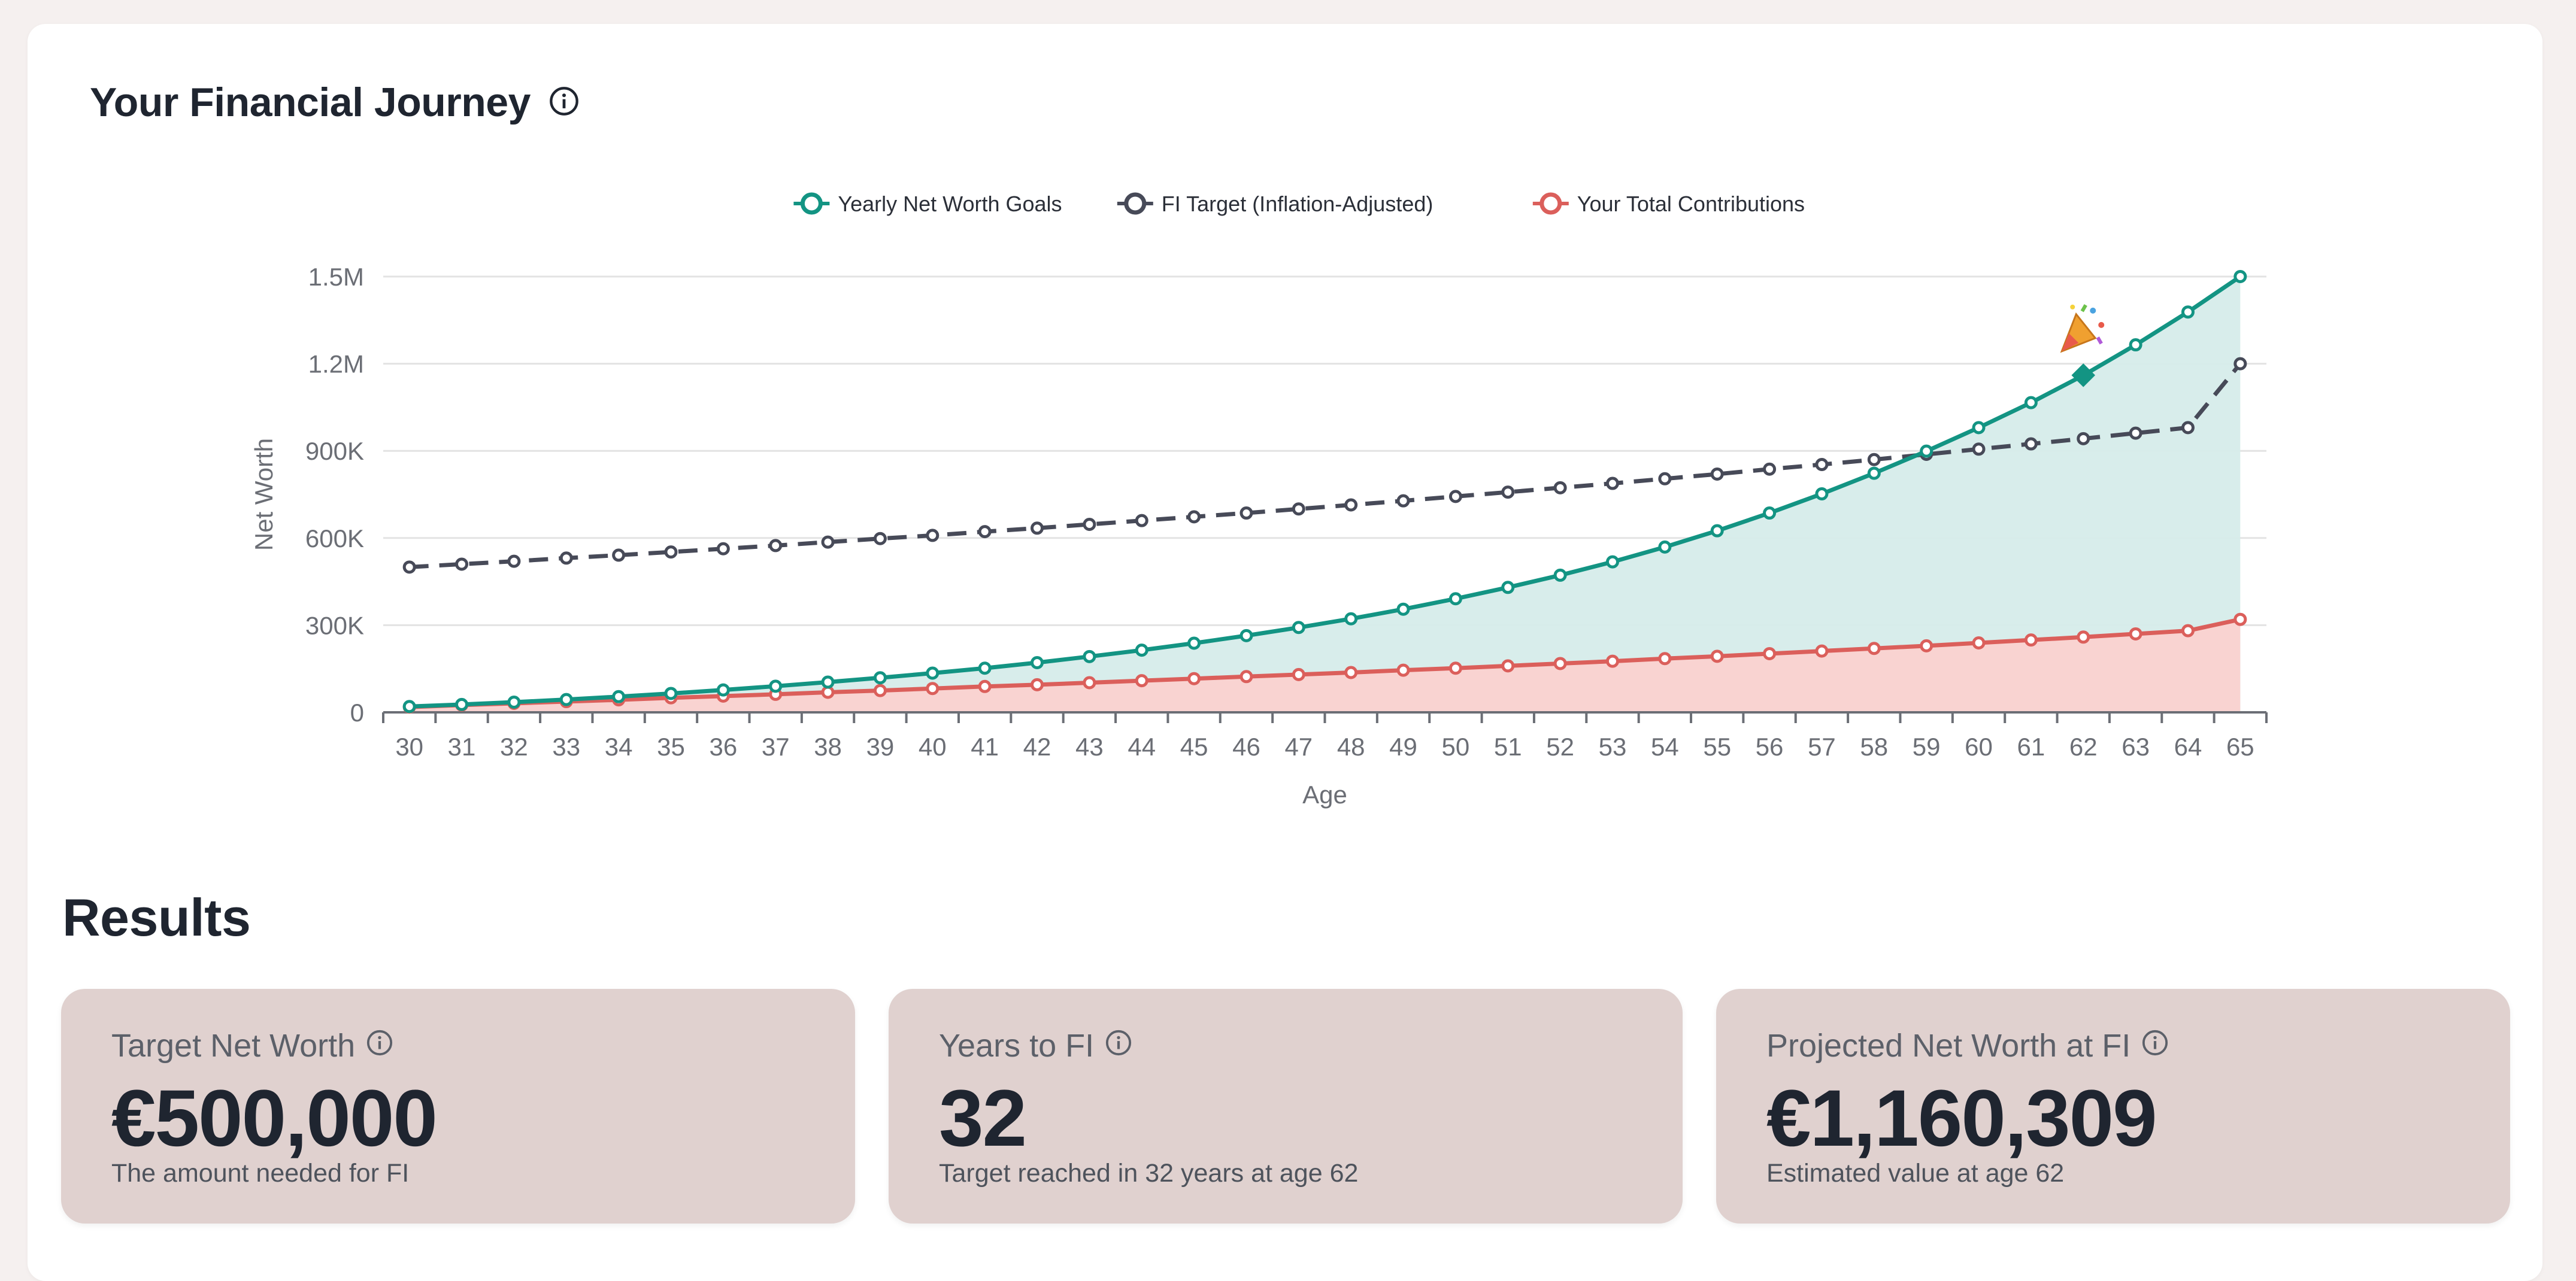 Image resolution: width=2576 pixels, height=1281 pixels. I want to click on x-tick-label: 42, so click(1037, 747).